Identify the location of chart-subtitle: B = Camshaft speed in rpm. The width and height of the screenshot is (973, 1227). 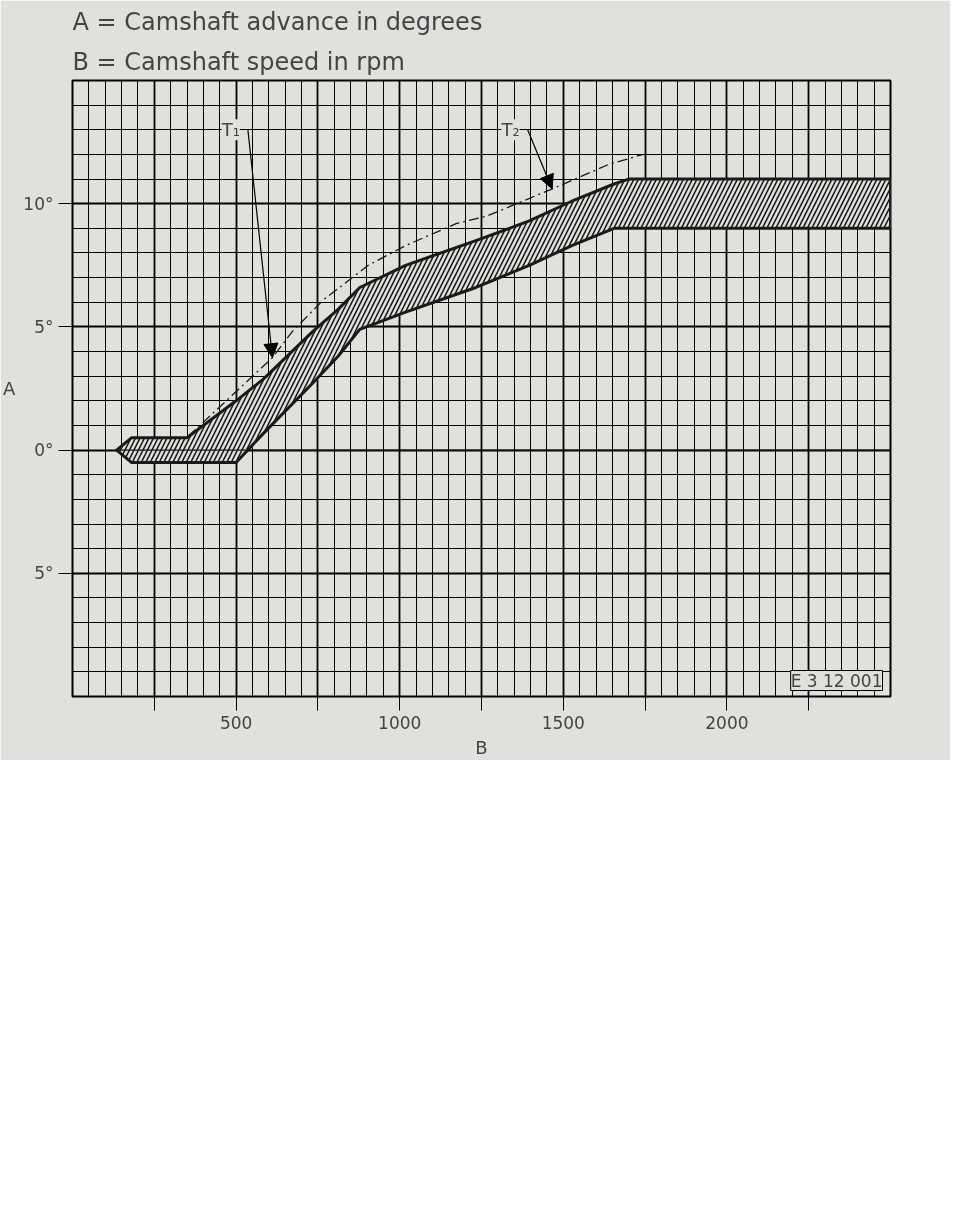
(238, 61).